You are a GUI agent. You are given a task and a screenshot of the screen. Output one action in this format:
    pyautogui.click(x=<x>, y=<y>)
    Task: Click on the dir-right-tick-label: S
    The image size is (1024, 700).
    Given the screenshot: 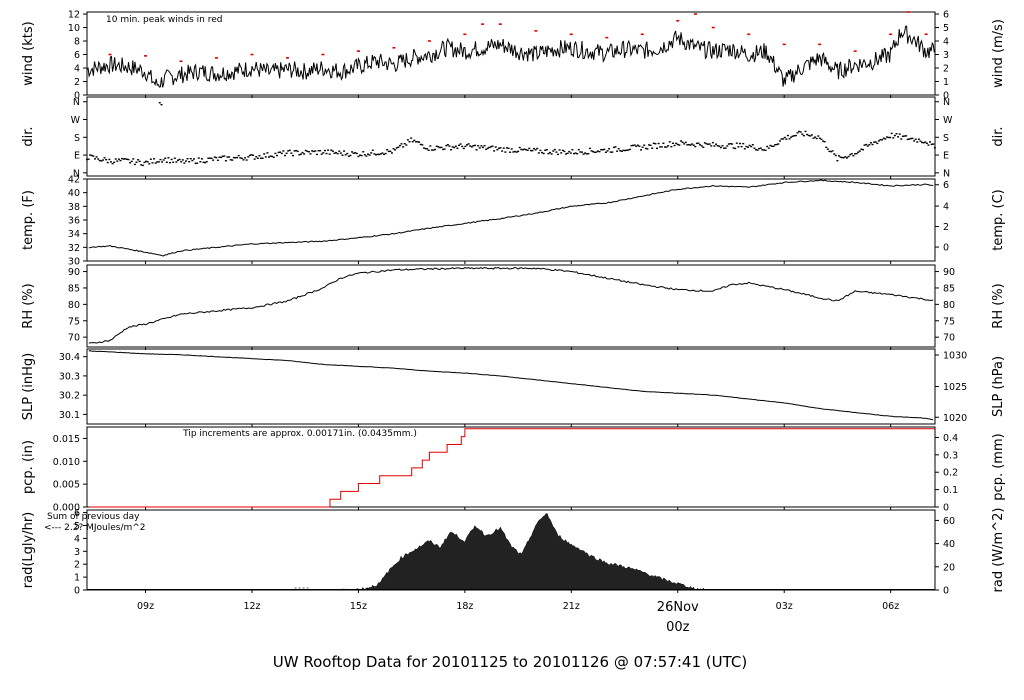 What is the action you would take?
    pyautogui.click(x=946, y=138)
    